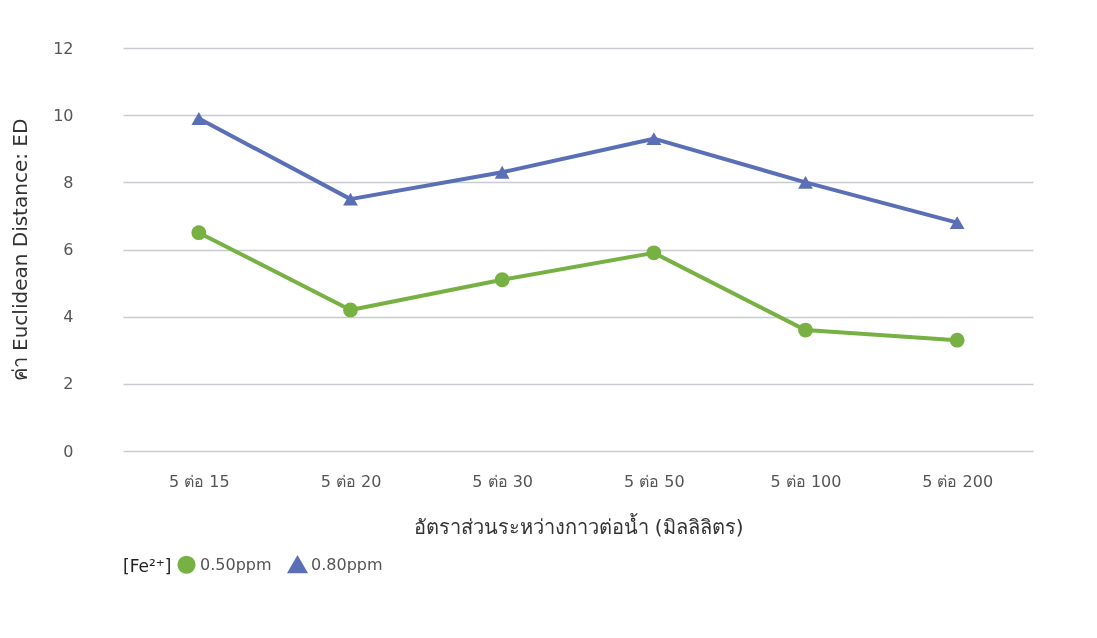 This screenshot has width=1097, height=638. What do you see at coordinates (63, 48) in the screenshot?
I see `y-tick-label: 12` at bounding box center [63, 48].